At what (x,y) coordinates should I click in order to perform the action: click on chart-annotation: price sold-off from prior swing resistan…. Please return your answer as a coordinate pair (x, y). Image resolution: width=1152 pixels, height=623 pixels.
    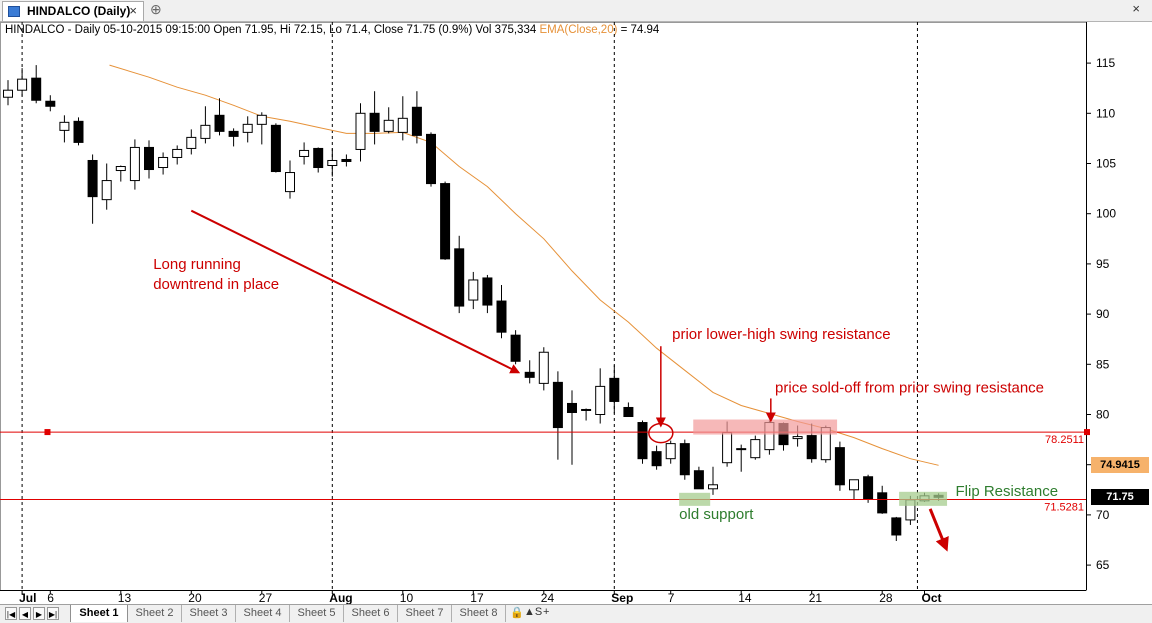
    Looking at the image, I should click on (909, 387).